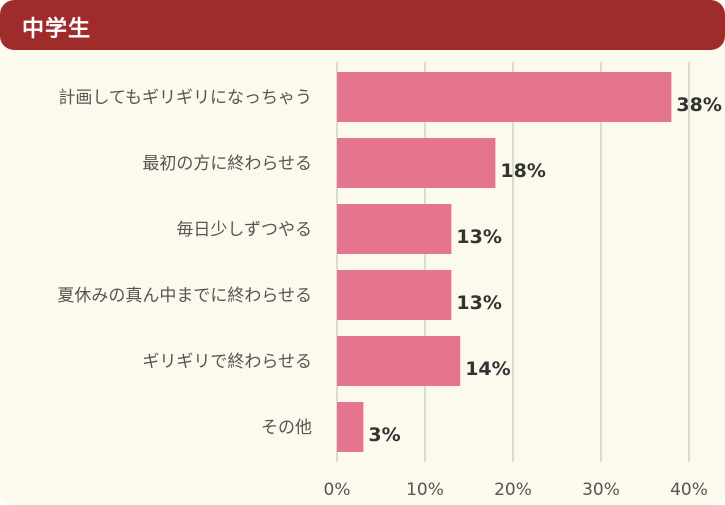  I want to click on x-tick-label-2: 20%, so click(513, 490).